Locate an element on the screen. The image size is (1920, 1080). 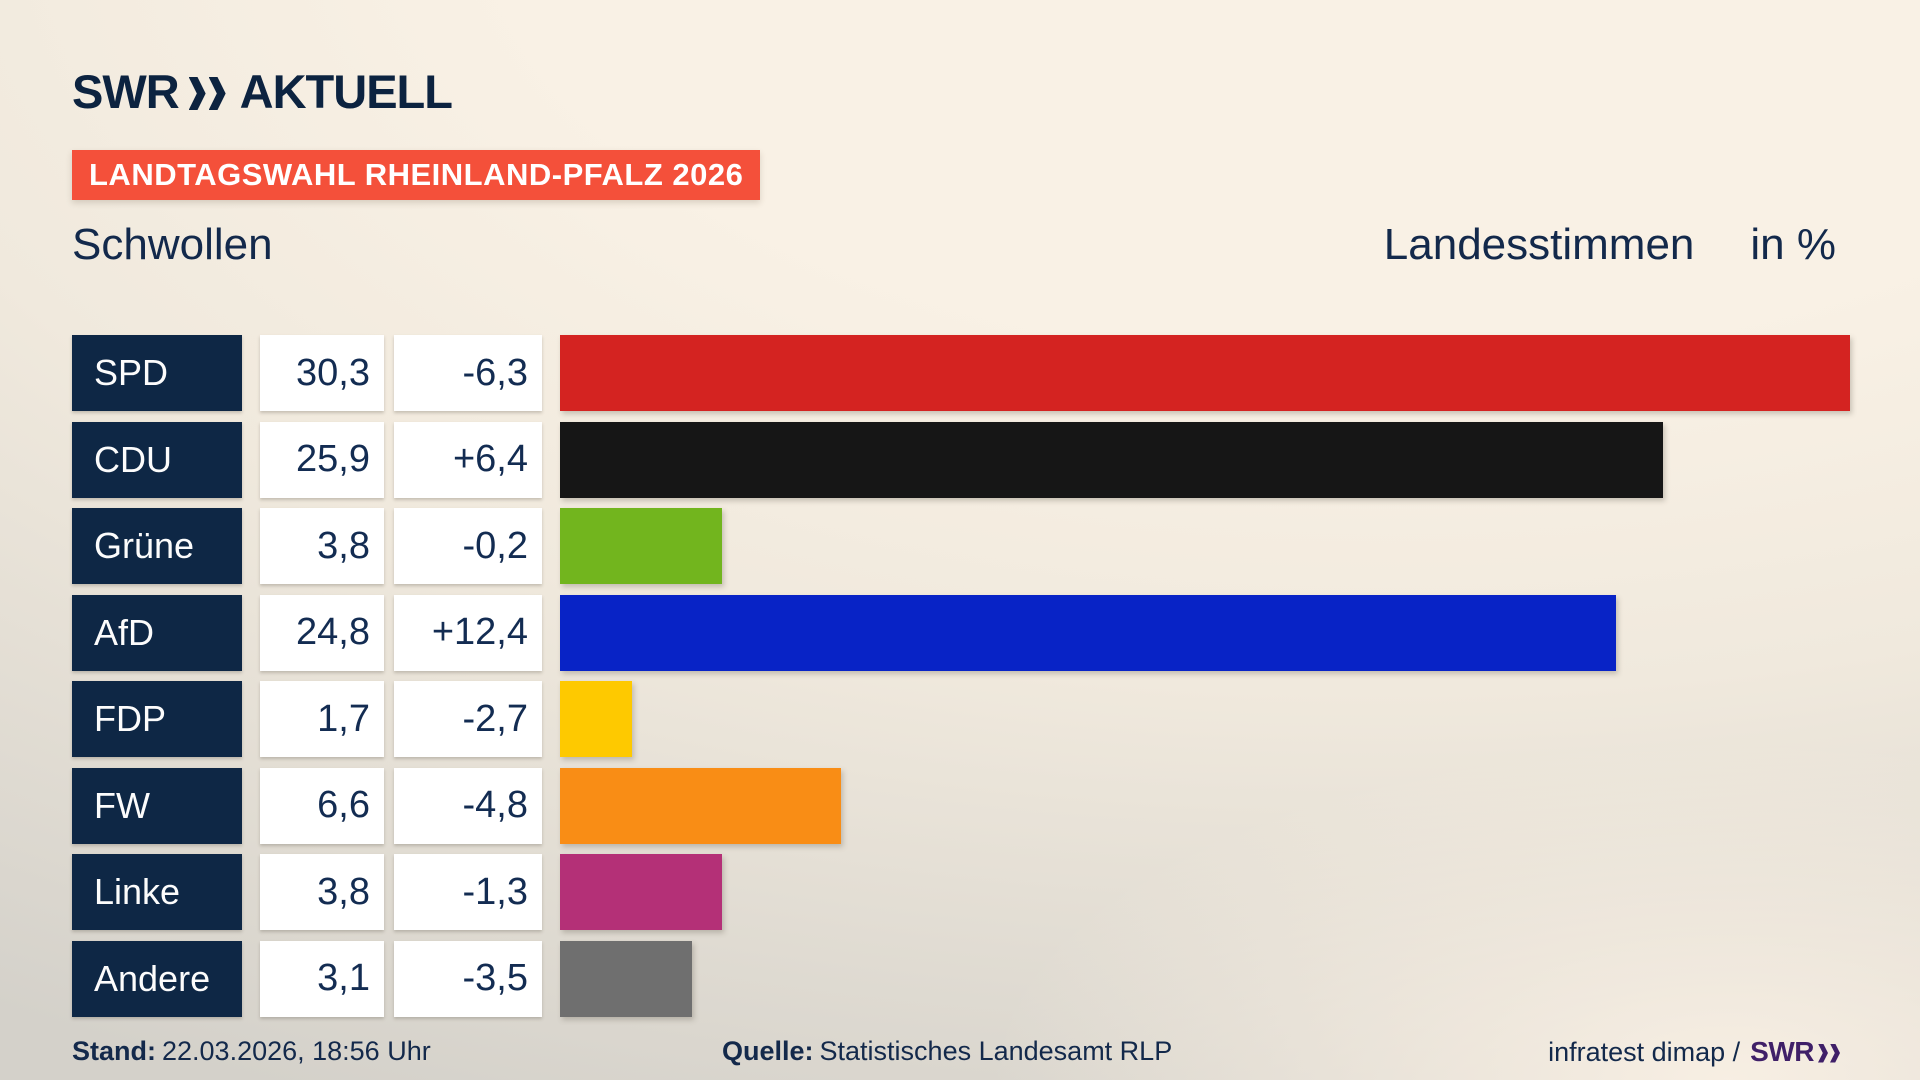
source-note: Quelle: Statistisches Landesamt RLP is located at coordinates (947, 1051).